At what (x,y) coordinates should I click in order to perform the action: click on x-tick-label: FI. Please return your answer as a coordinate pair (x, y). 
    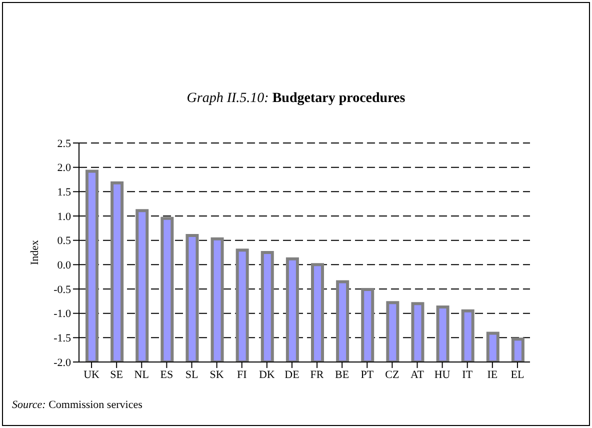
    Looking at the image, I should click on (242, 374).